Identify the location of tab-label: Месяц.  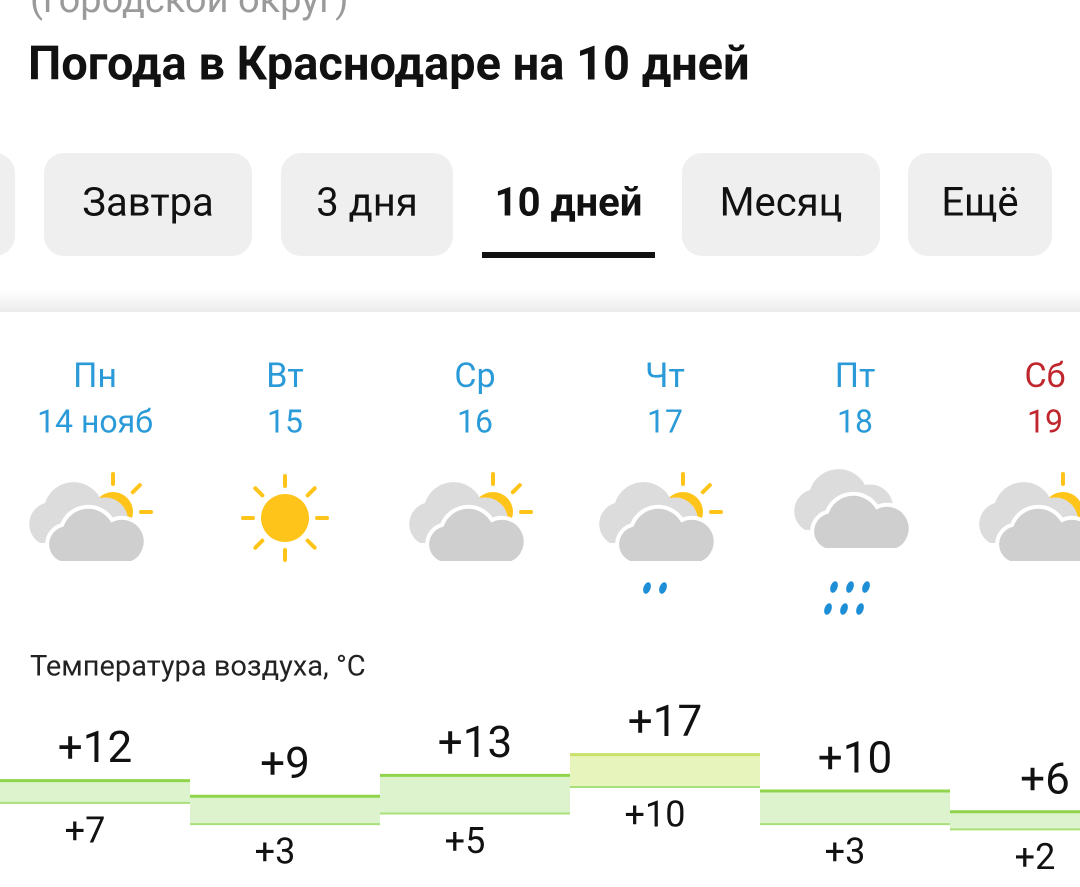
(781, 202).